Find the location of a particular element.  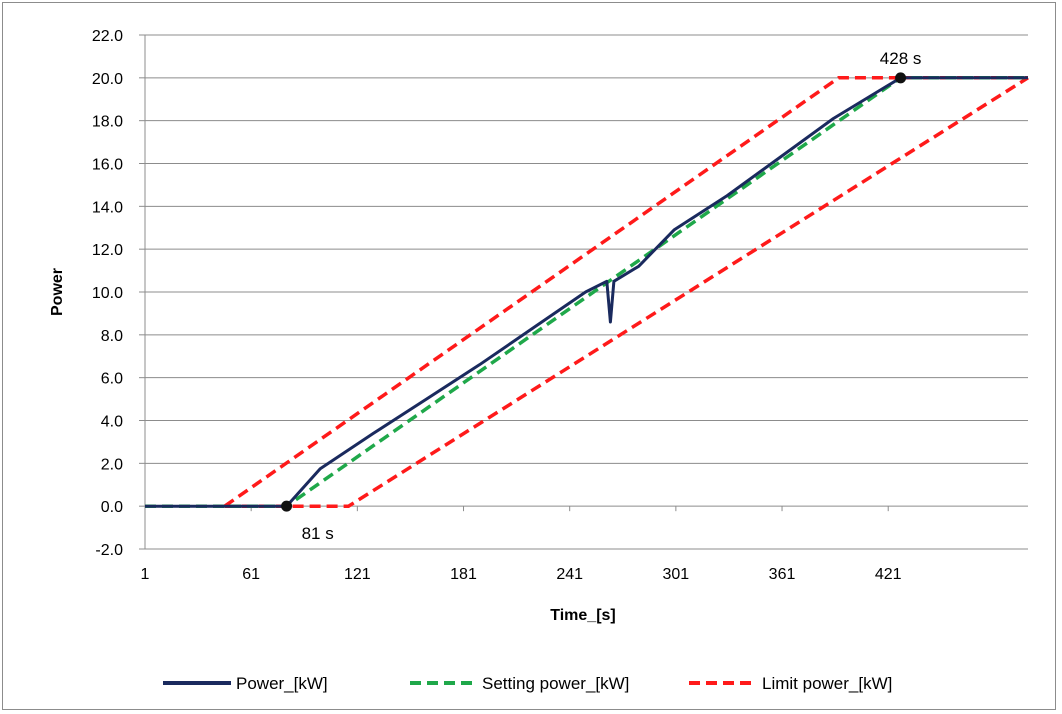

y-tick-label: 12.0 is located at coordinates (107, 250).